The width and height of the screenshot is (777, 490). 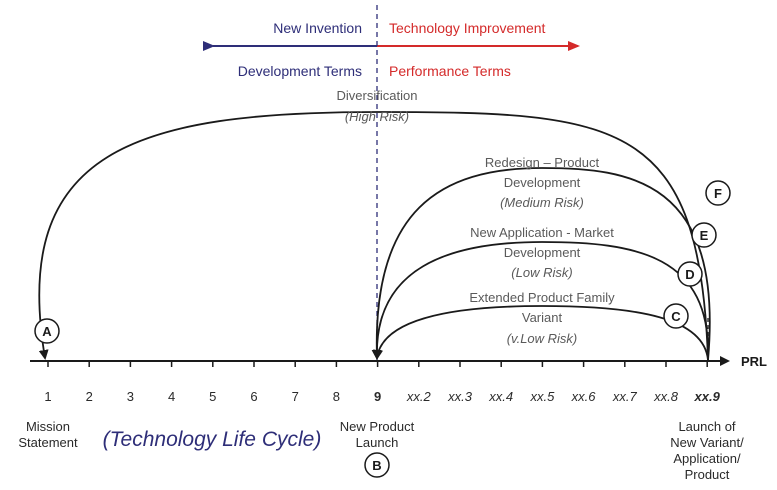 I want to click on redesign-label-2: Development, so click(x=542, y=182).